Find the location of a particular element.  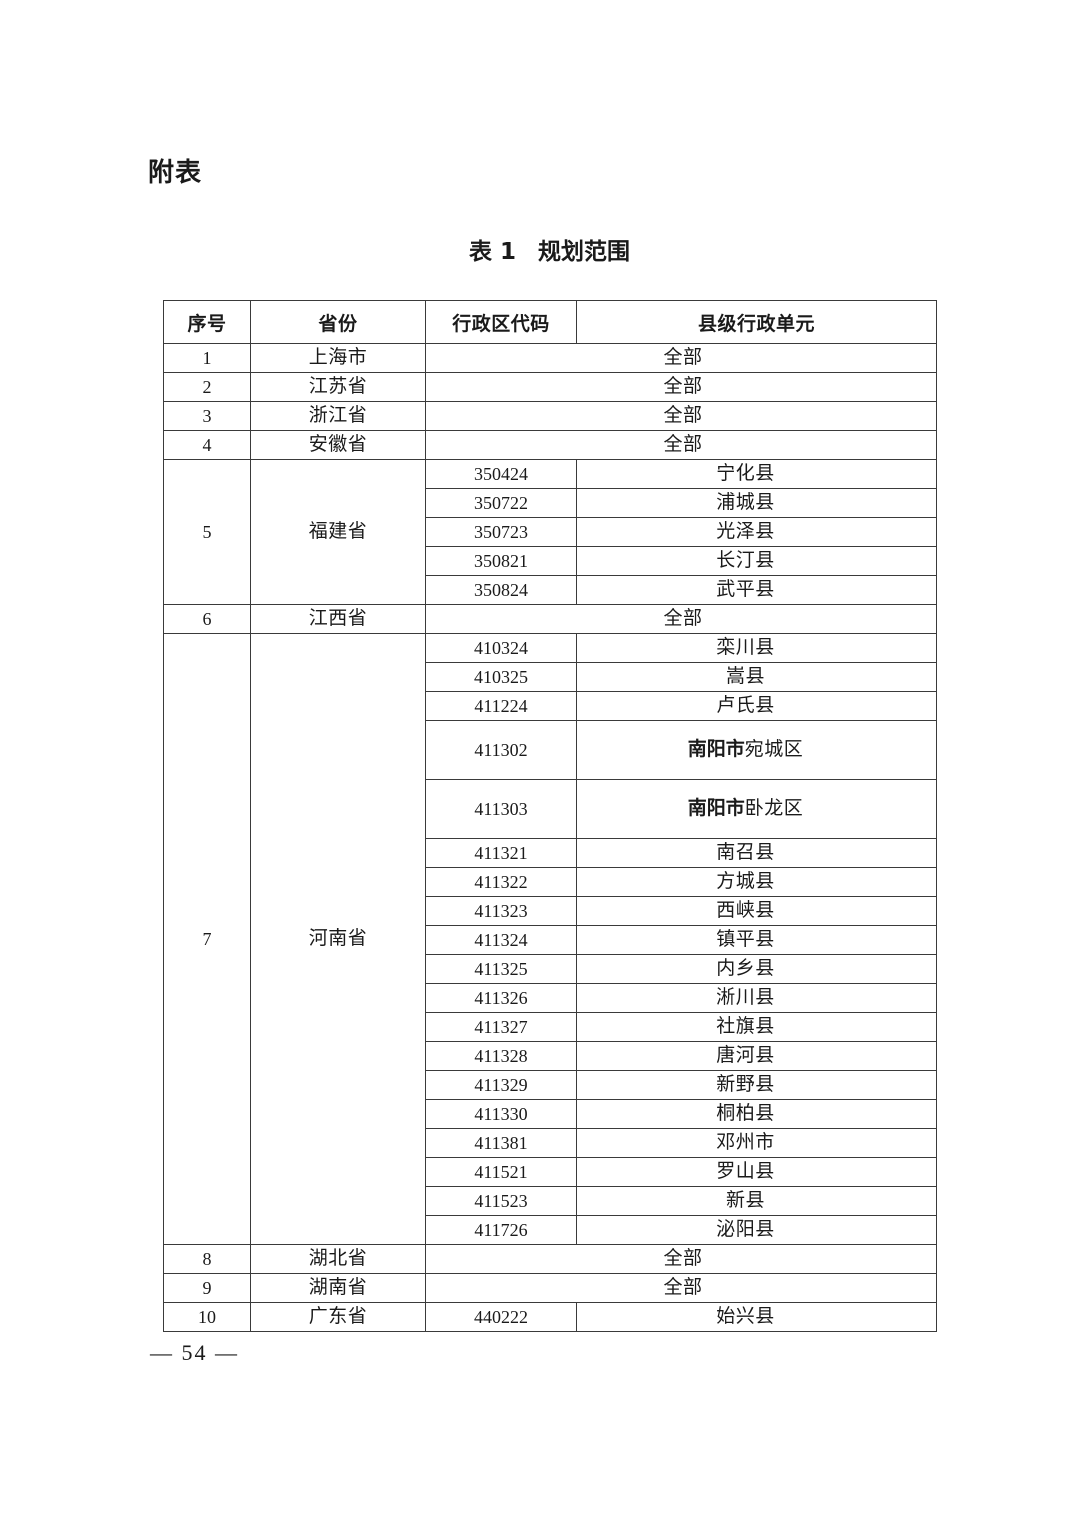

cell-admin-code: 411328 is located at coordinates (501, 1056).